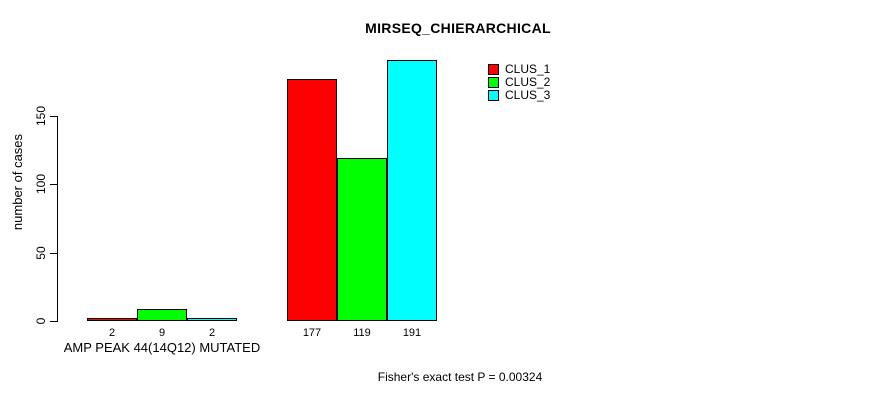 The height and width of the screenshot is (400, 890). Describe the element at coordinates (41, 321) in the screenshot. I see `y-tick-label: 0` at that location.